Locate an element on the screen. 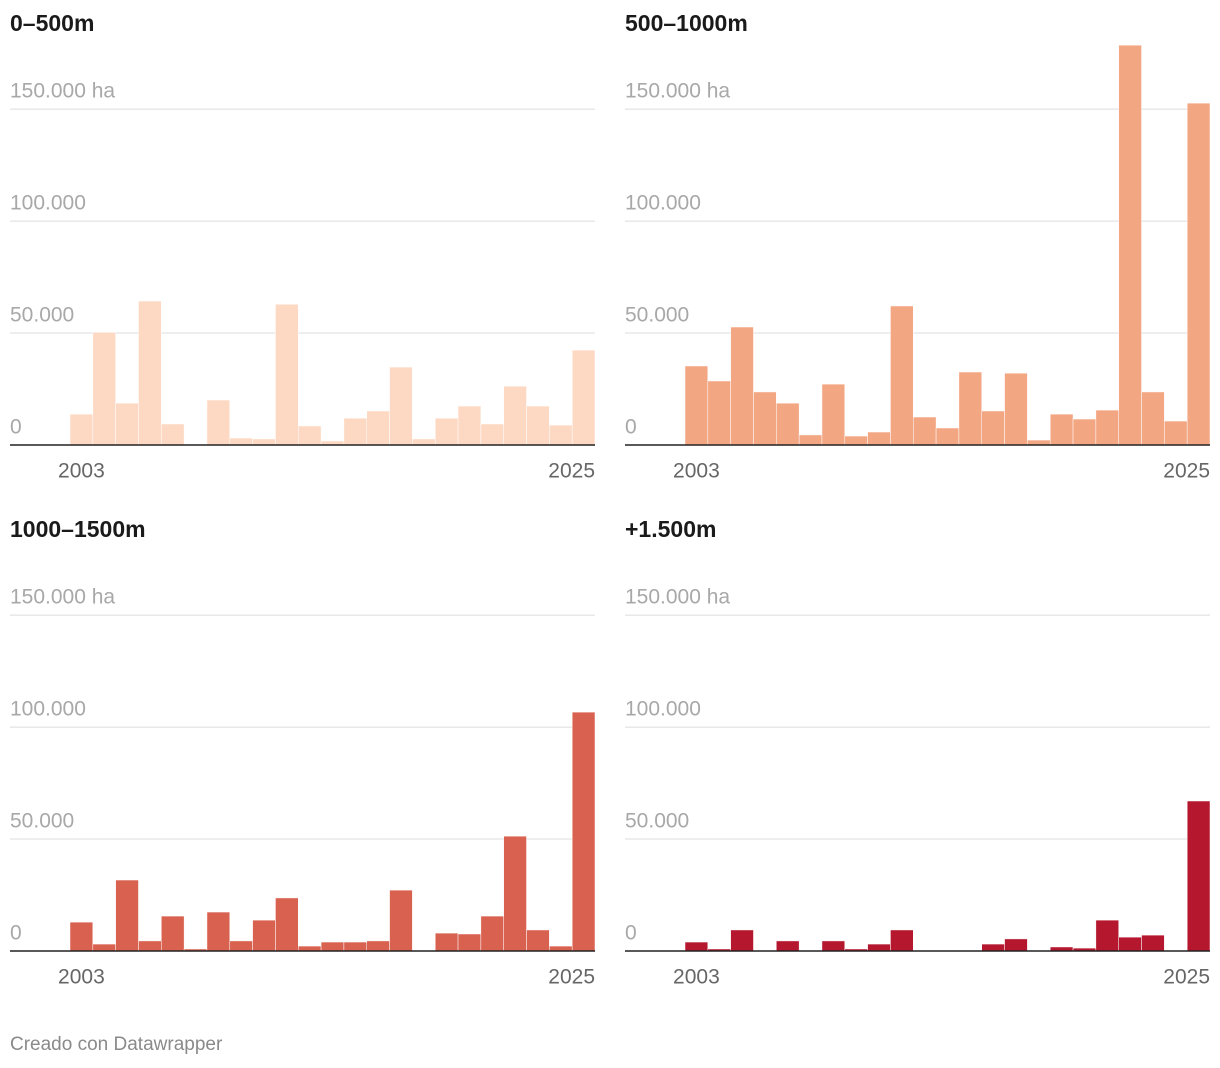  panel-title: 0–500m is located at coordinates (52, 23).